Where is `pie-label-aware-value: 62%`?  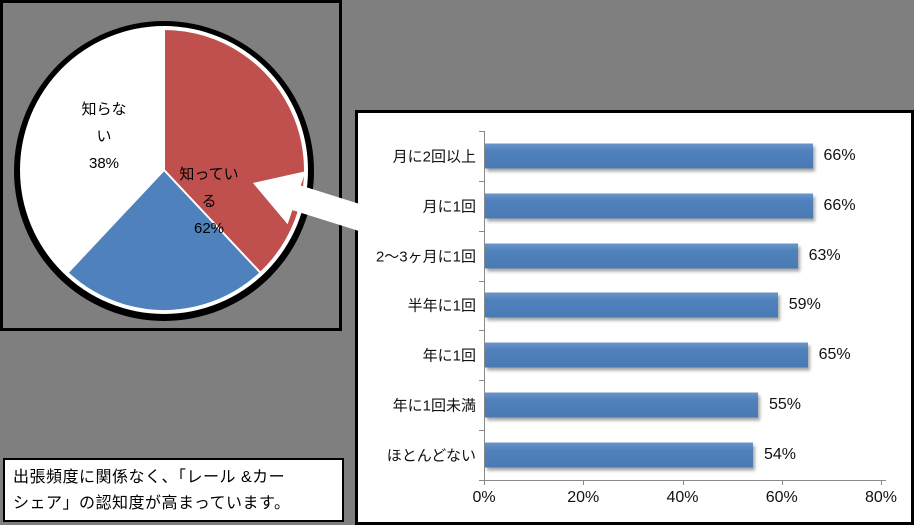 pie-label-aware-value: 62% is located at coordinates (209, 228).